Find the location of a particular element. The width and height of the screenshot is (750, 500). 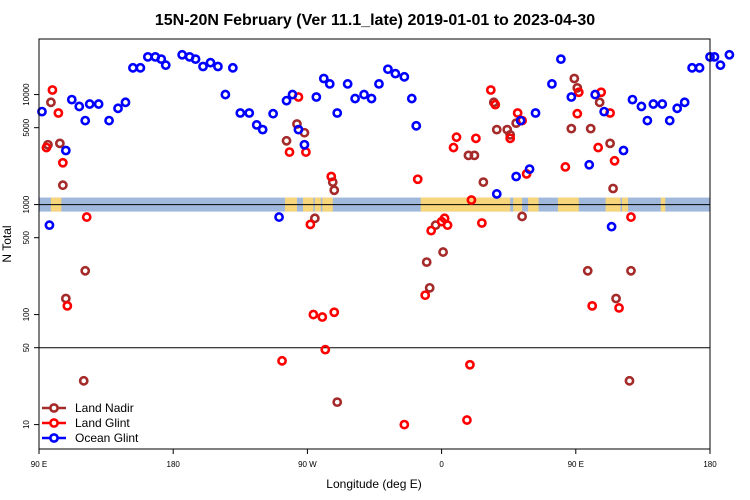

x-tick-label-2: 90 W is located at coordinates (307, 464).